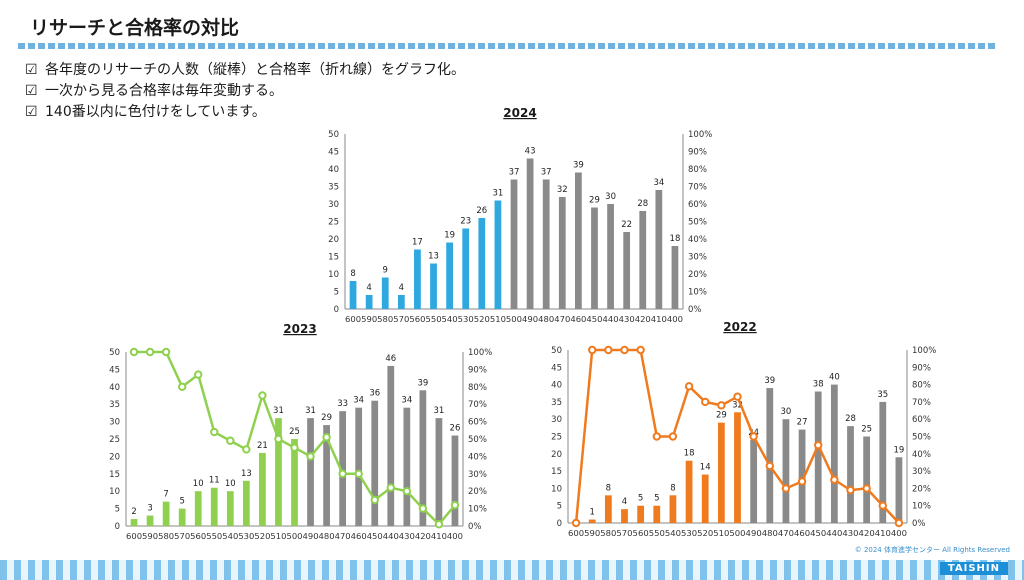  I want to click on copyright-text: © 2024 体育進学センター All Rights Reserved, so click(932, 550).